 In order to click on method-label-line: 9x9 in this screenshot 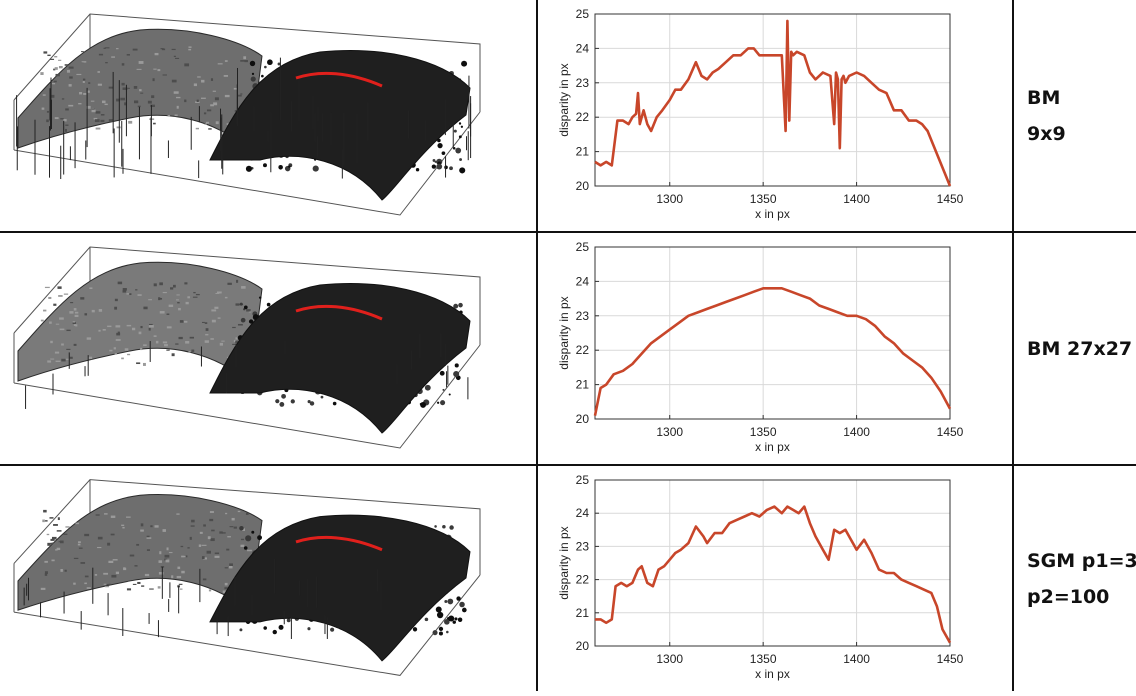, I will do `click(1046, 133)`.